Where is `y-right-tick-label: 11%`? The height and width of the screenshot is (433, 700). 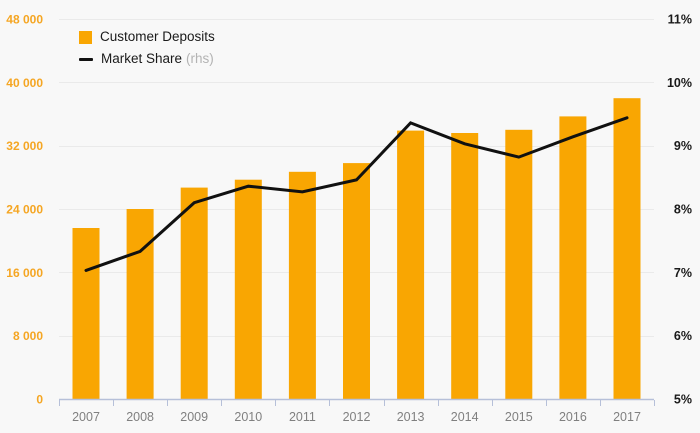 y-right-tick-label: 11% is located at coordinates (680, 20).